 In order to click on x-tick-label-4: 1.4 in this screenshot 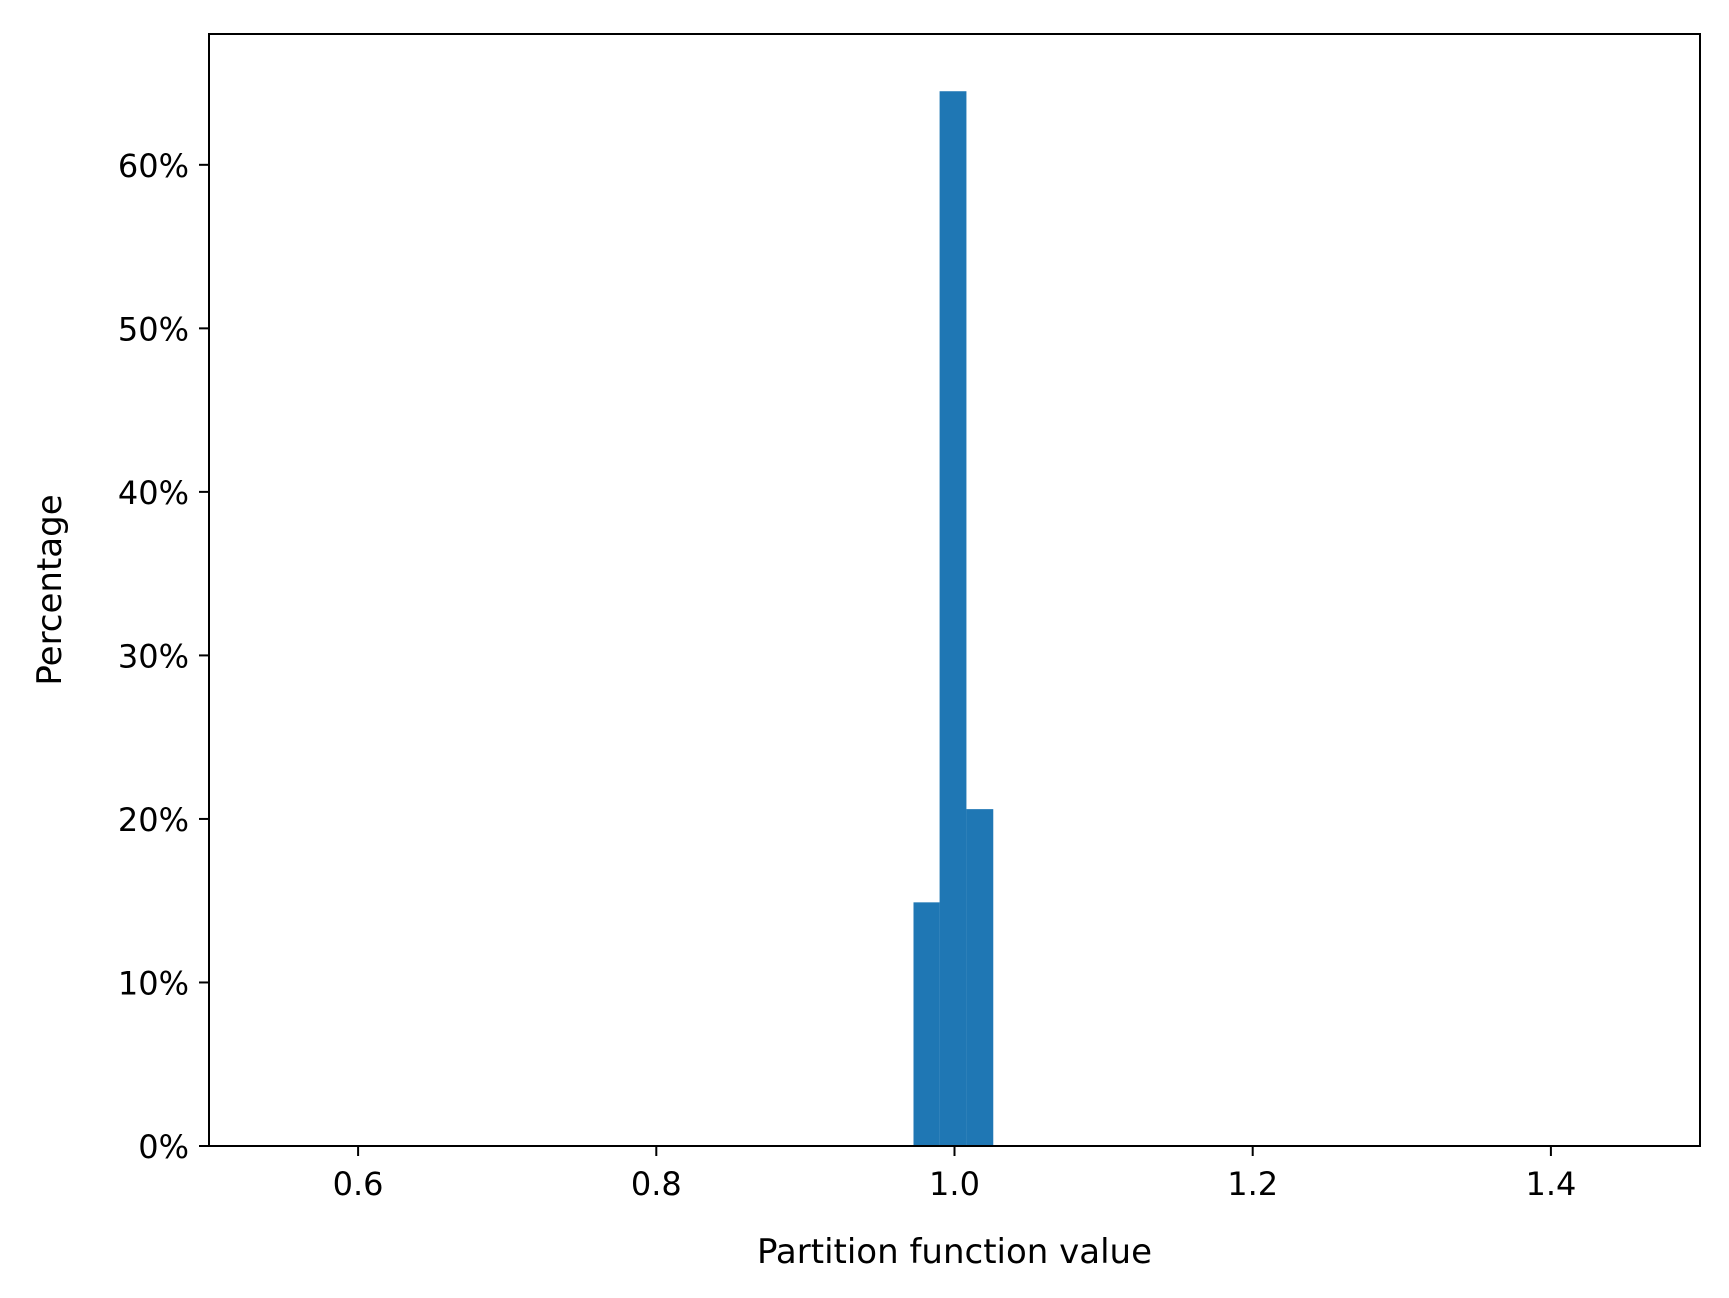, I will do `click(1550, 1184)`.